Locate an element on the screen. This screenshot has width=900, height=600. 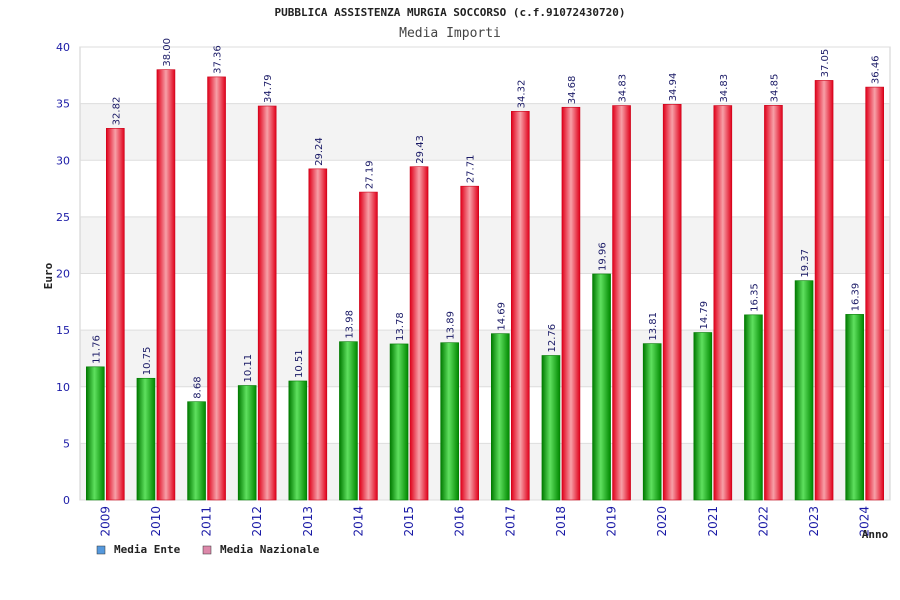
value-label: 34.32 is located at coordinates (521, 94).